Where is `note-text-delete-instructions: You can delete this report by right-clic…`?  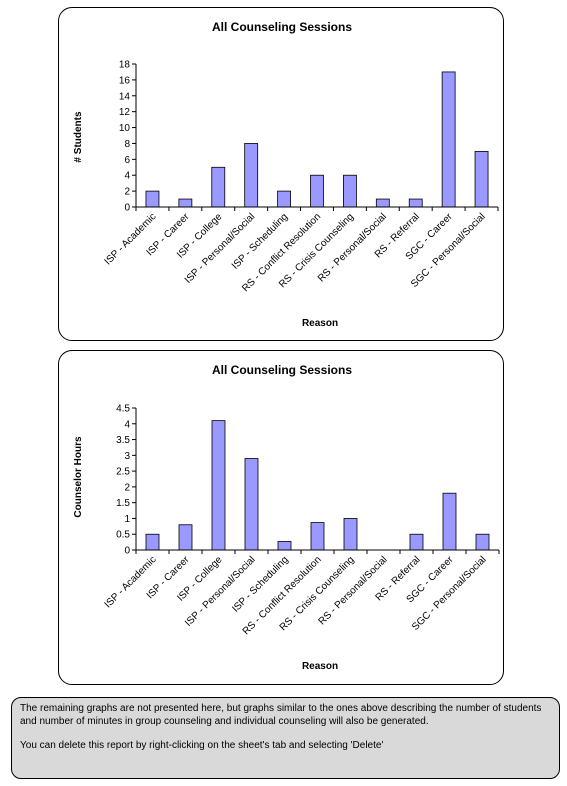 note-text-delete-instructions: You can delete this report by right-clic… is located at coordinates (202, 745).